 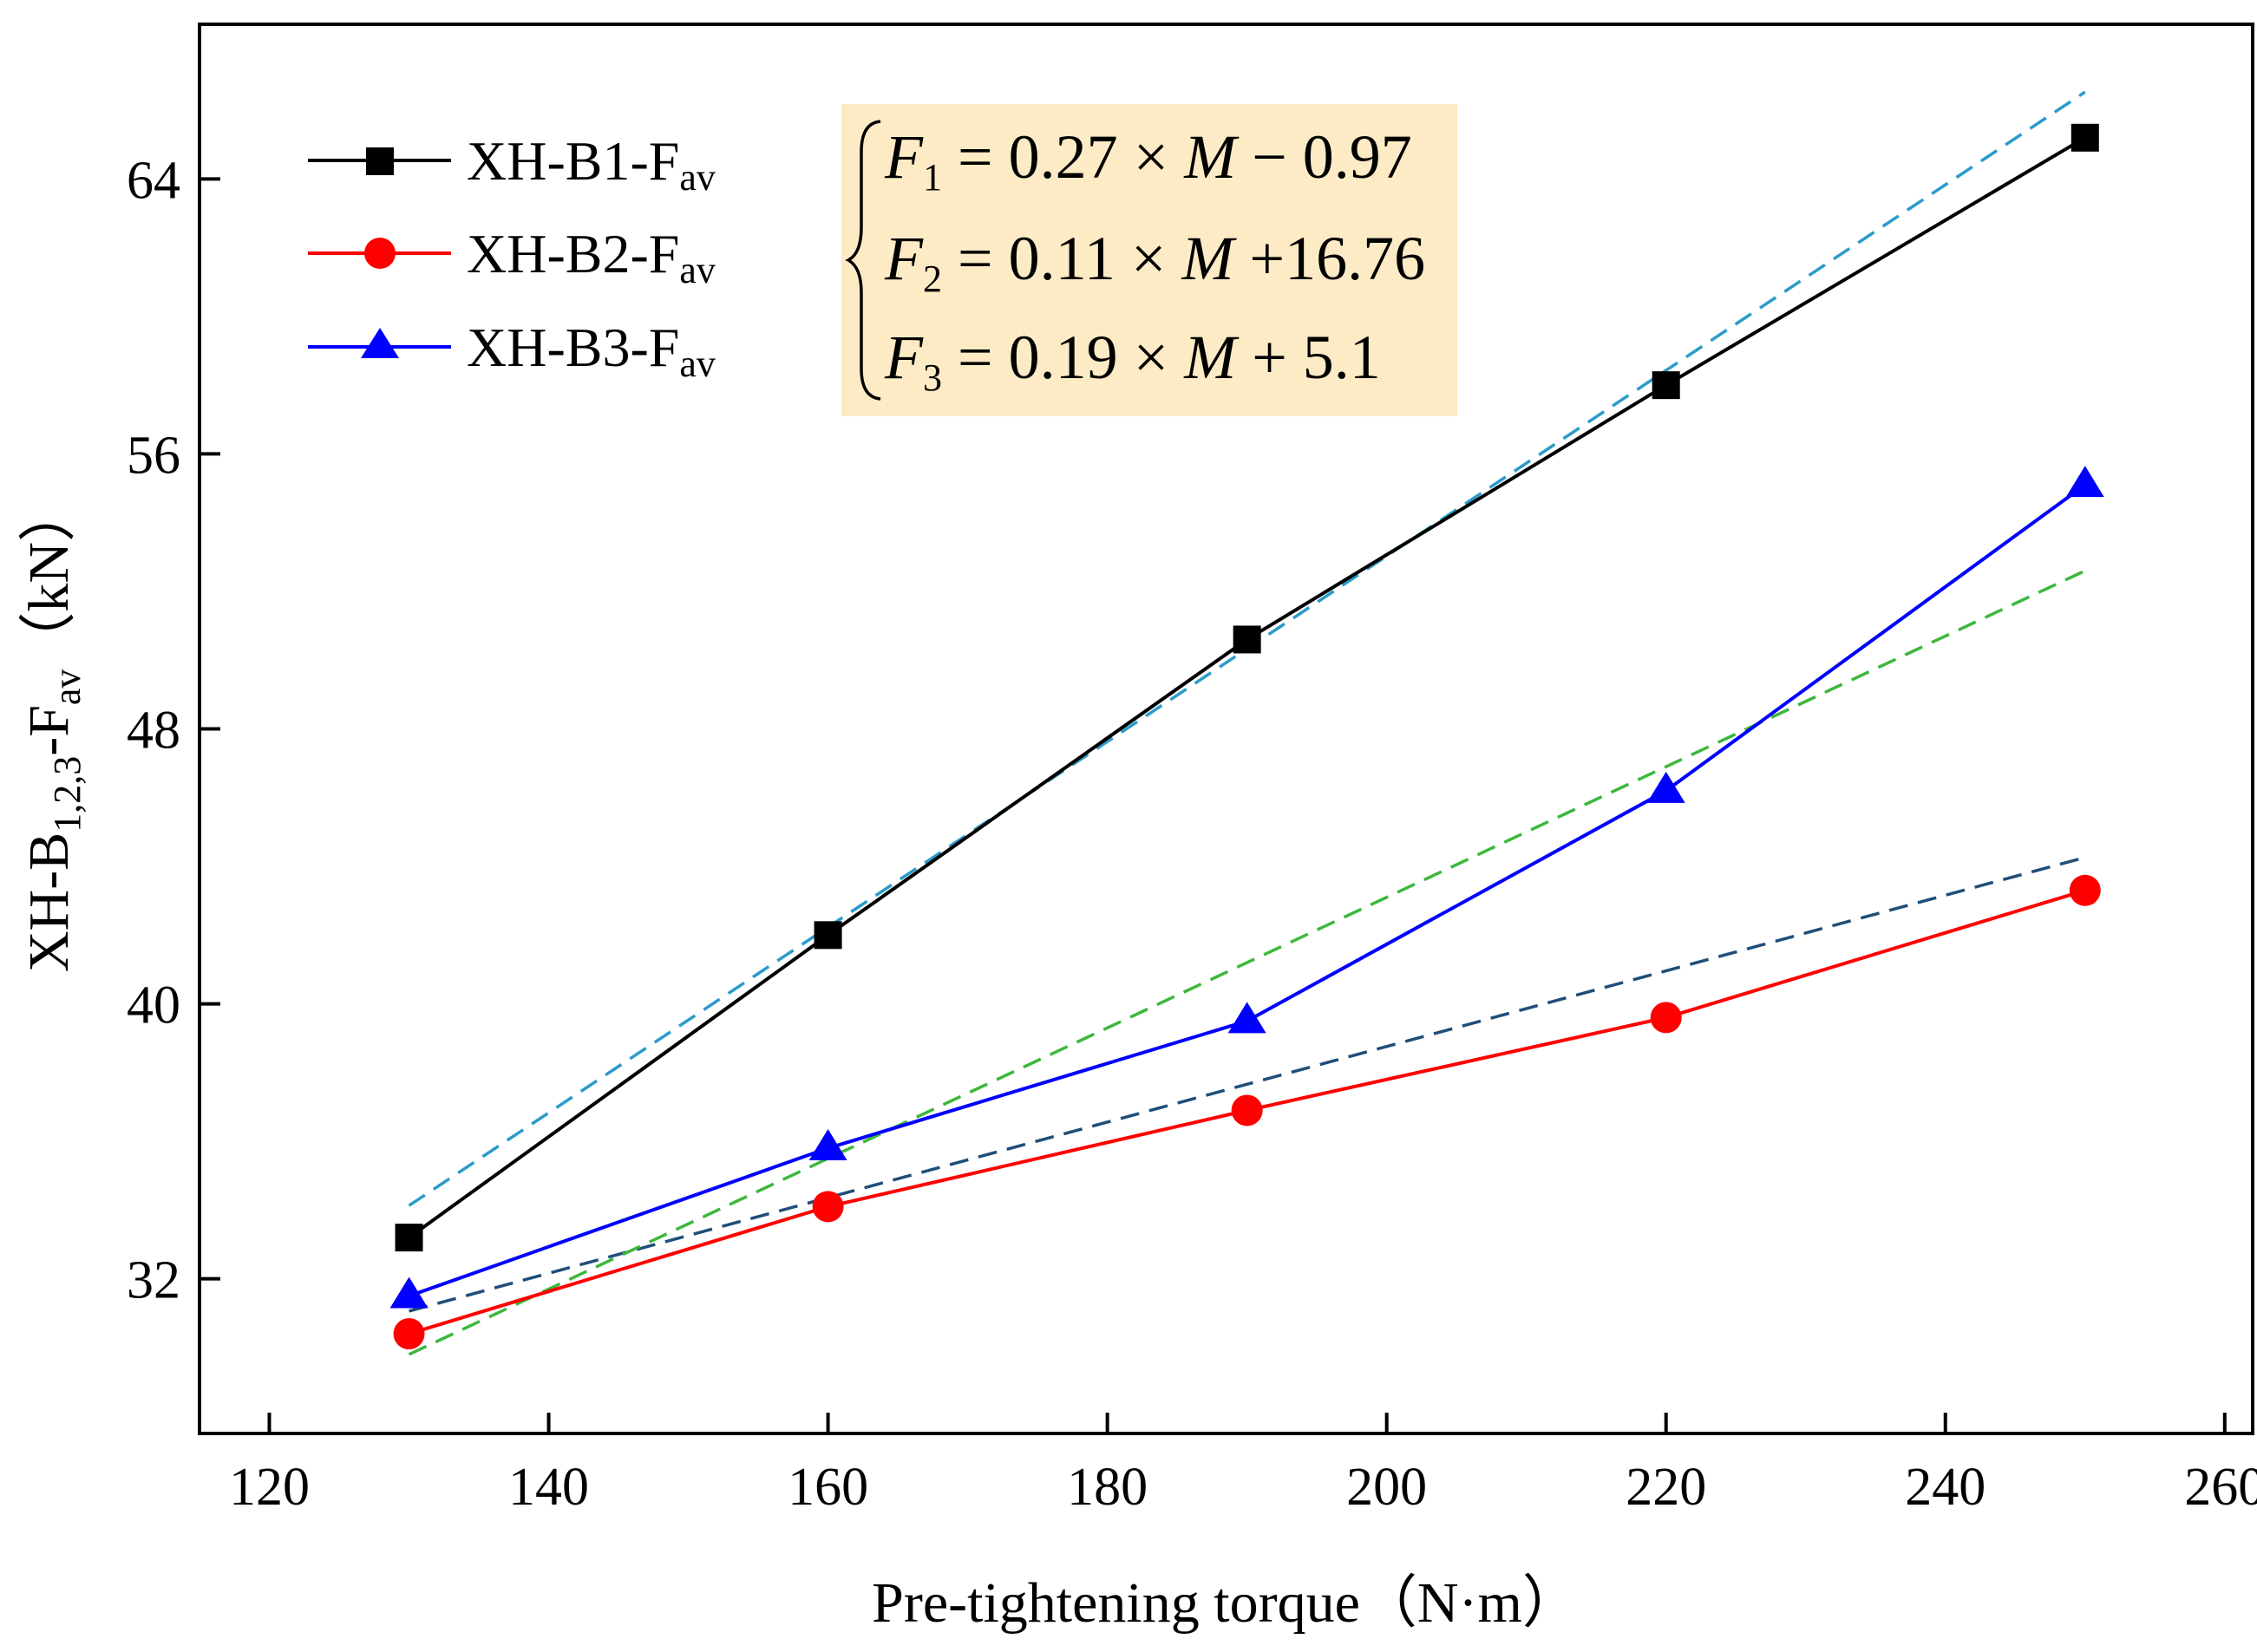 I want to click on equation-box-background, so click(x=1149, y=260).